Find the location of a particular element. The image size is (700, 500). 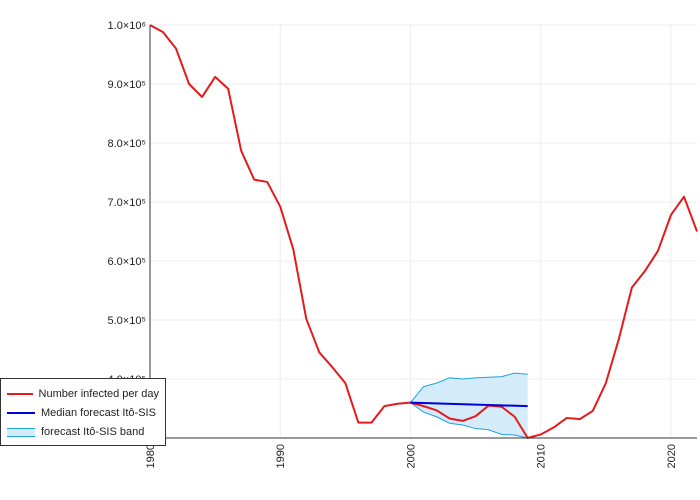

legend-item-median-forecast: Median forecast Itô-SIS is located at coordinates (83, 412).